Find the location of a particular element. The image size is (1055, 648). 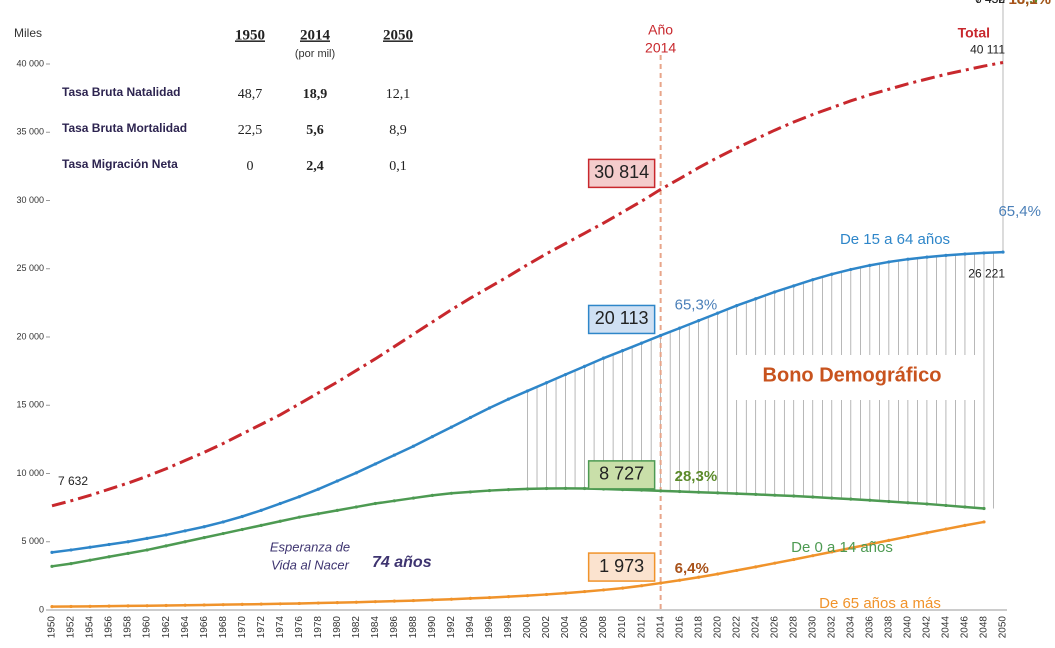

value-label: 20 113 is located at coordinates (622, 318).